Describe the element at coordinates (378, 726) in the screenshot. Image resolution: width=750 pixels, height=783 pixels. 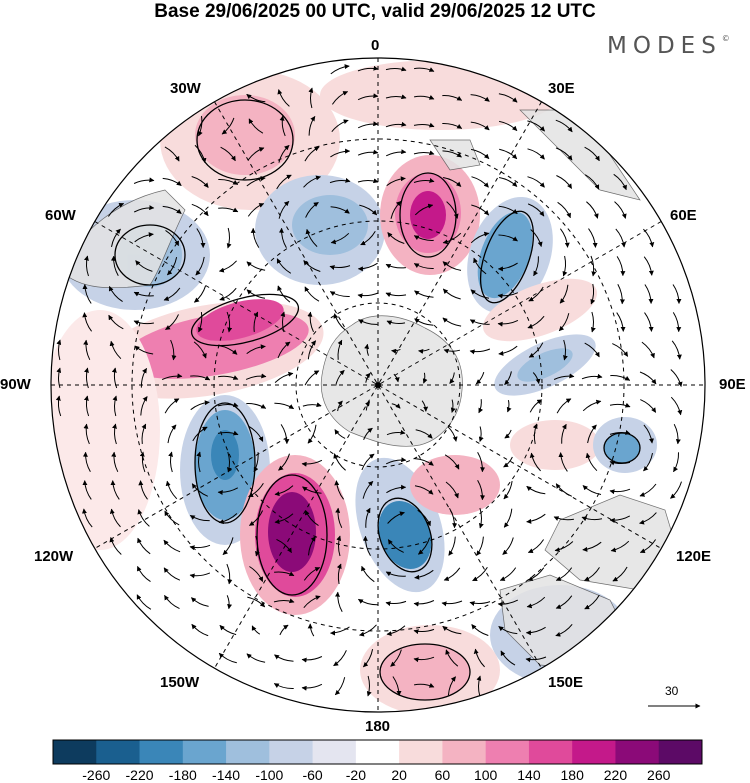
I see `lon-label-180: 180` at that location.